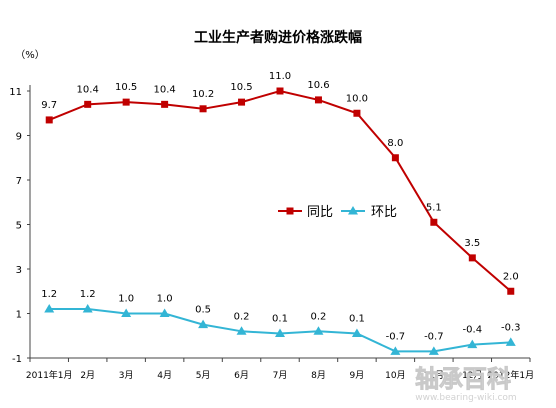  Describe the element at coordinates (30, 55) in the screenshot. I see `y-axis-unit-label: （%）` at that location.